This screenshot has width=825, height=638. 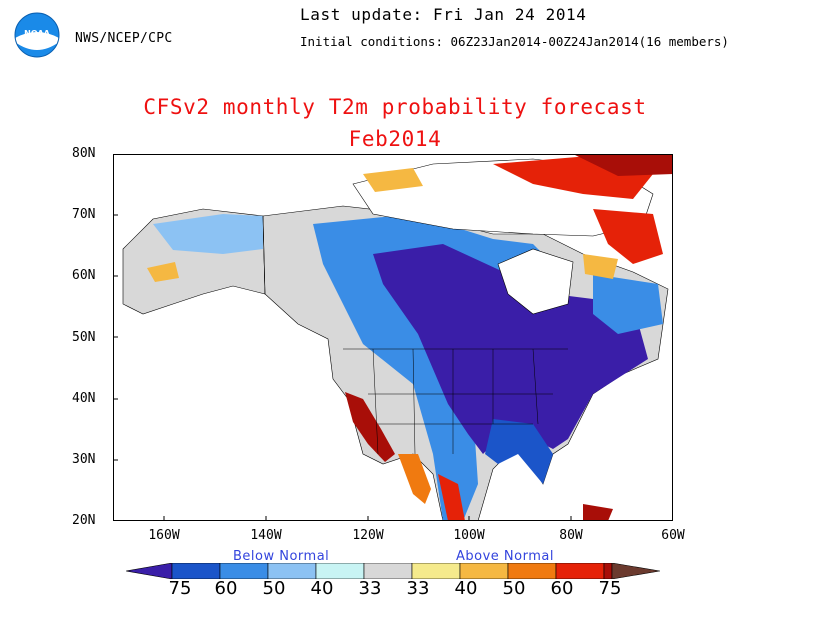 What do you see at coordinates (84, 337) in the screenshot?
I see `lat-label-50n: 50N` at bounding box center [84, 337].